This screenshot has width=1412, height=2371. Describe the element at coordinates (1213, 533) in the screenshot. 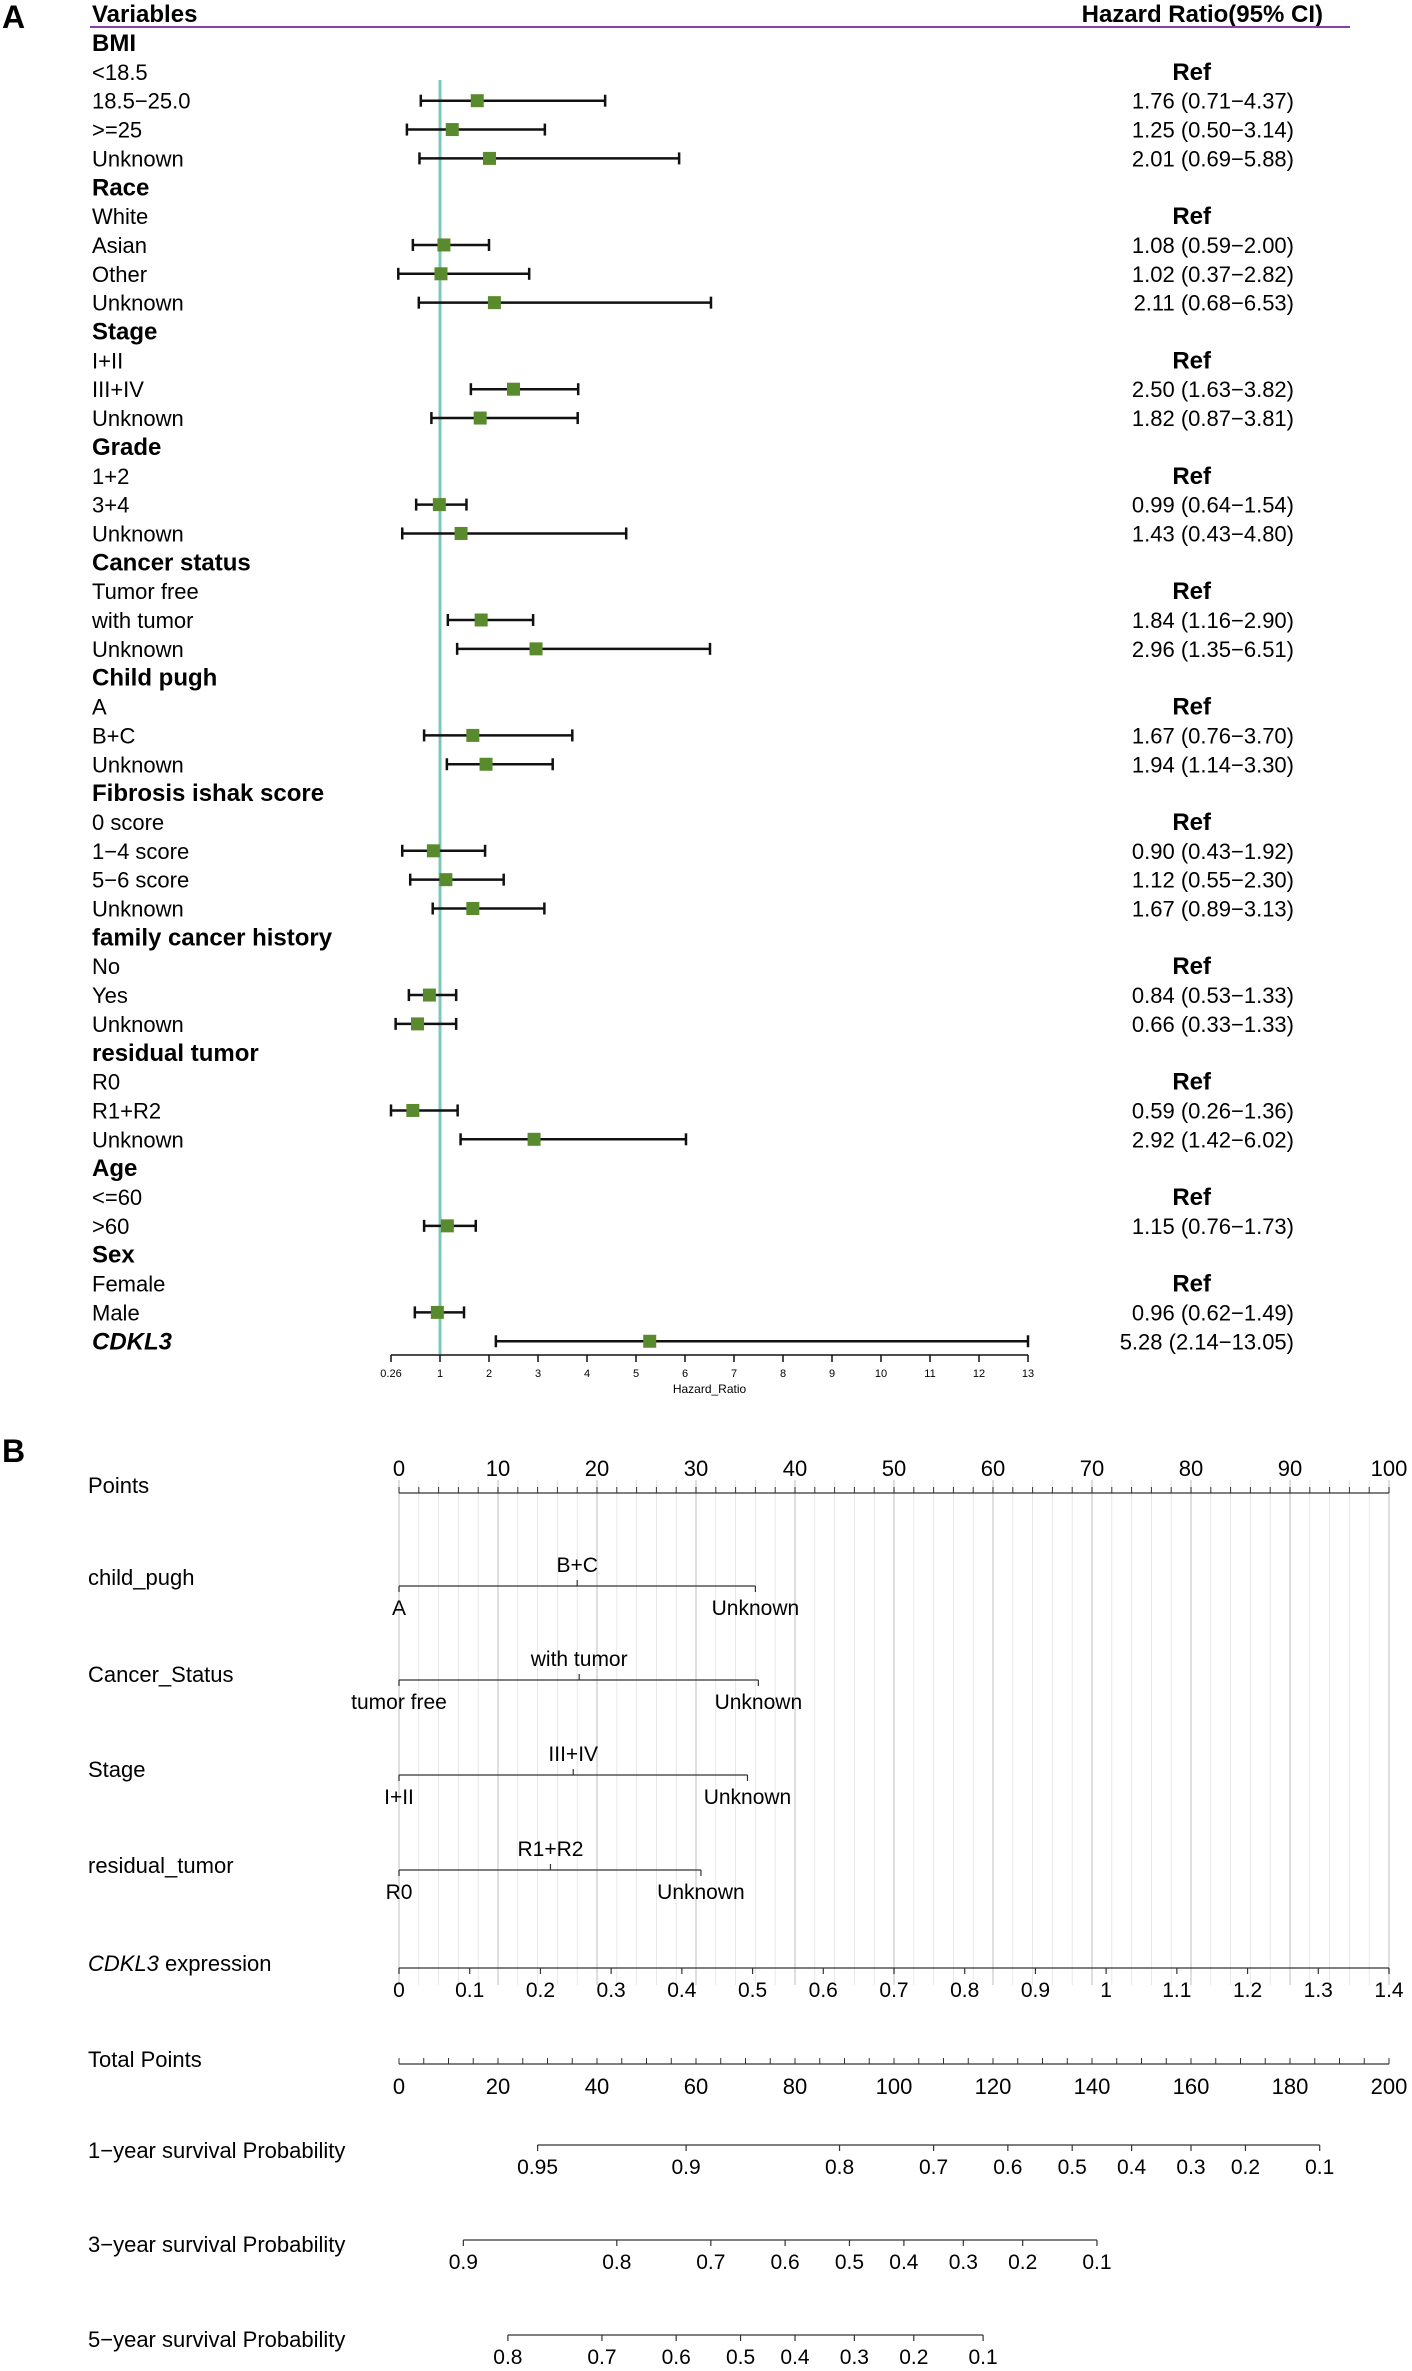

I see `hr-ci-label: 1.43 (0.43−4.80)` at that location.